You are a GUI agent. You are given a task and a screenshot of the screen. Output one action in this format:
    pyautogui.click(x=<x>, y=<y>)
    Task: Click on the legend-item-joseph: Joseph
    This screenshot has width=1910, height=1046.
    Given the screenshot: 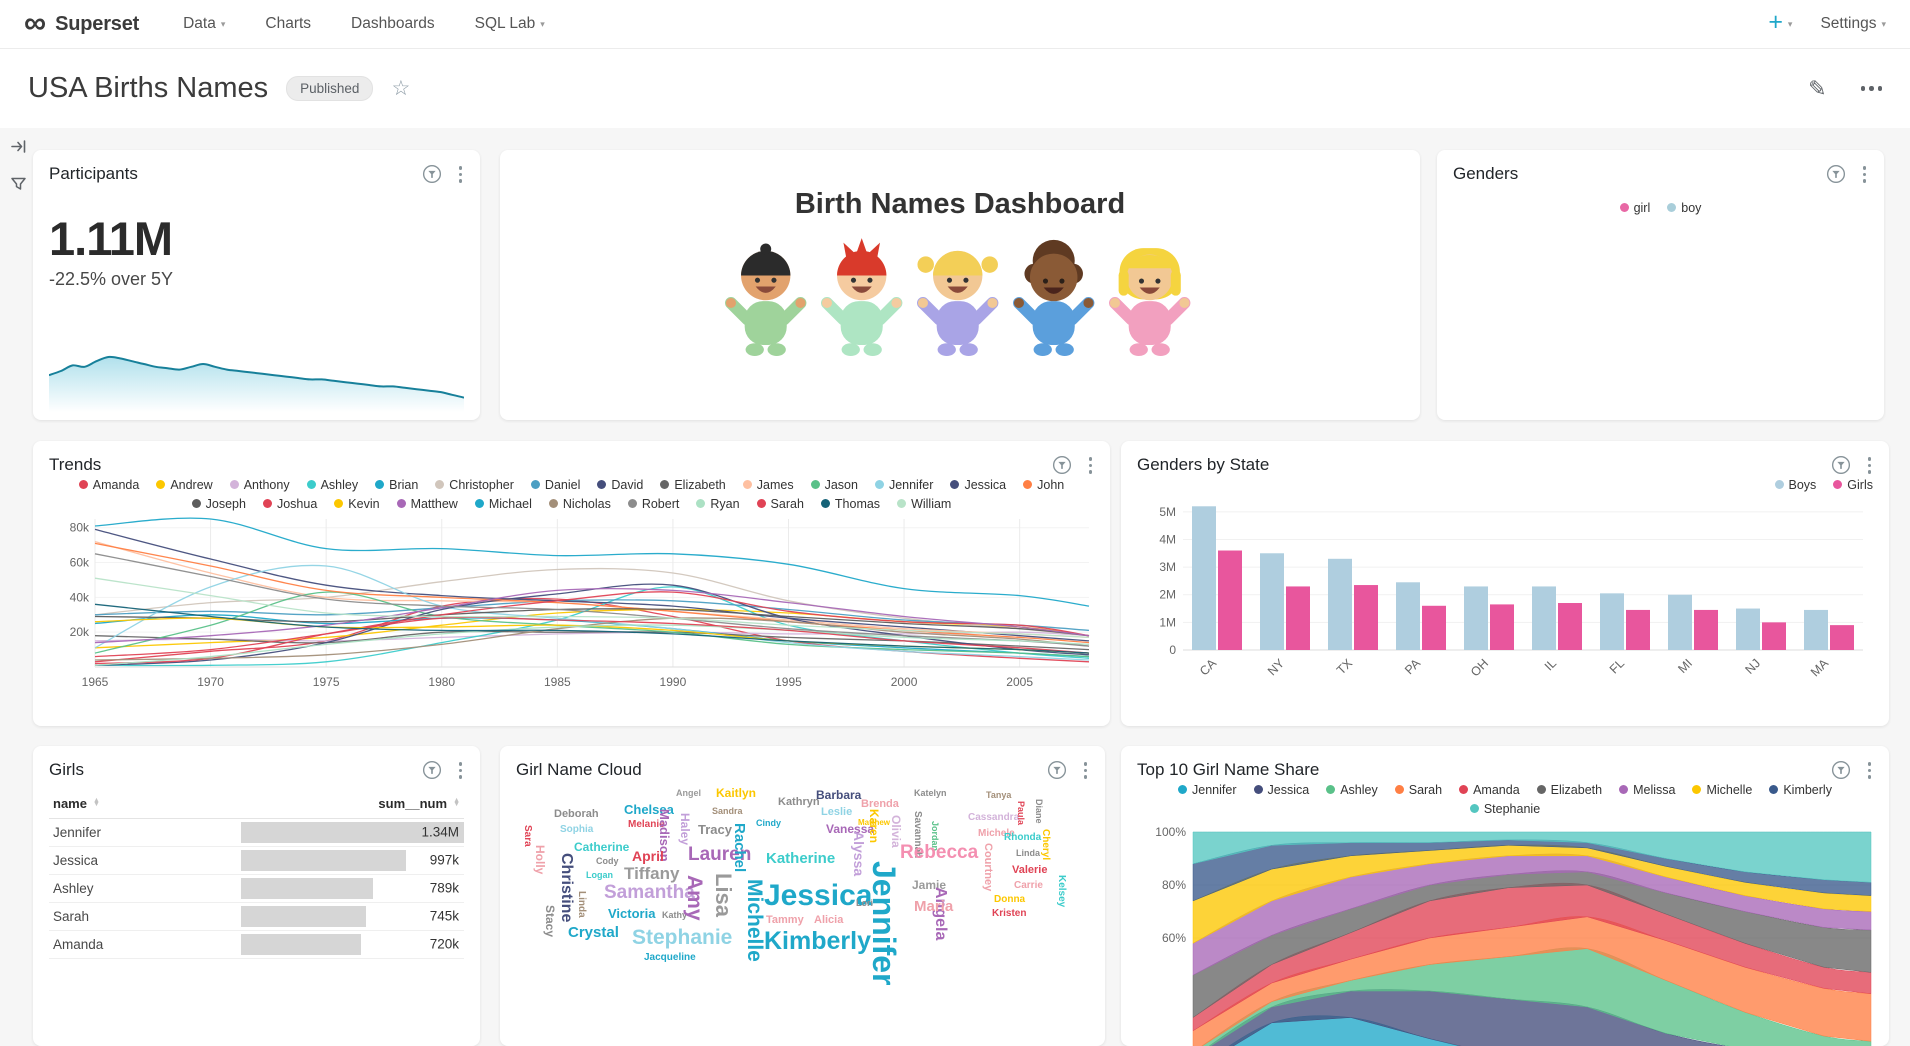 What is the action you would take?
    pyautogui.click(x=219, y=504)
    